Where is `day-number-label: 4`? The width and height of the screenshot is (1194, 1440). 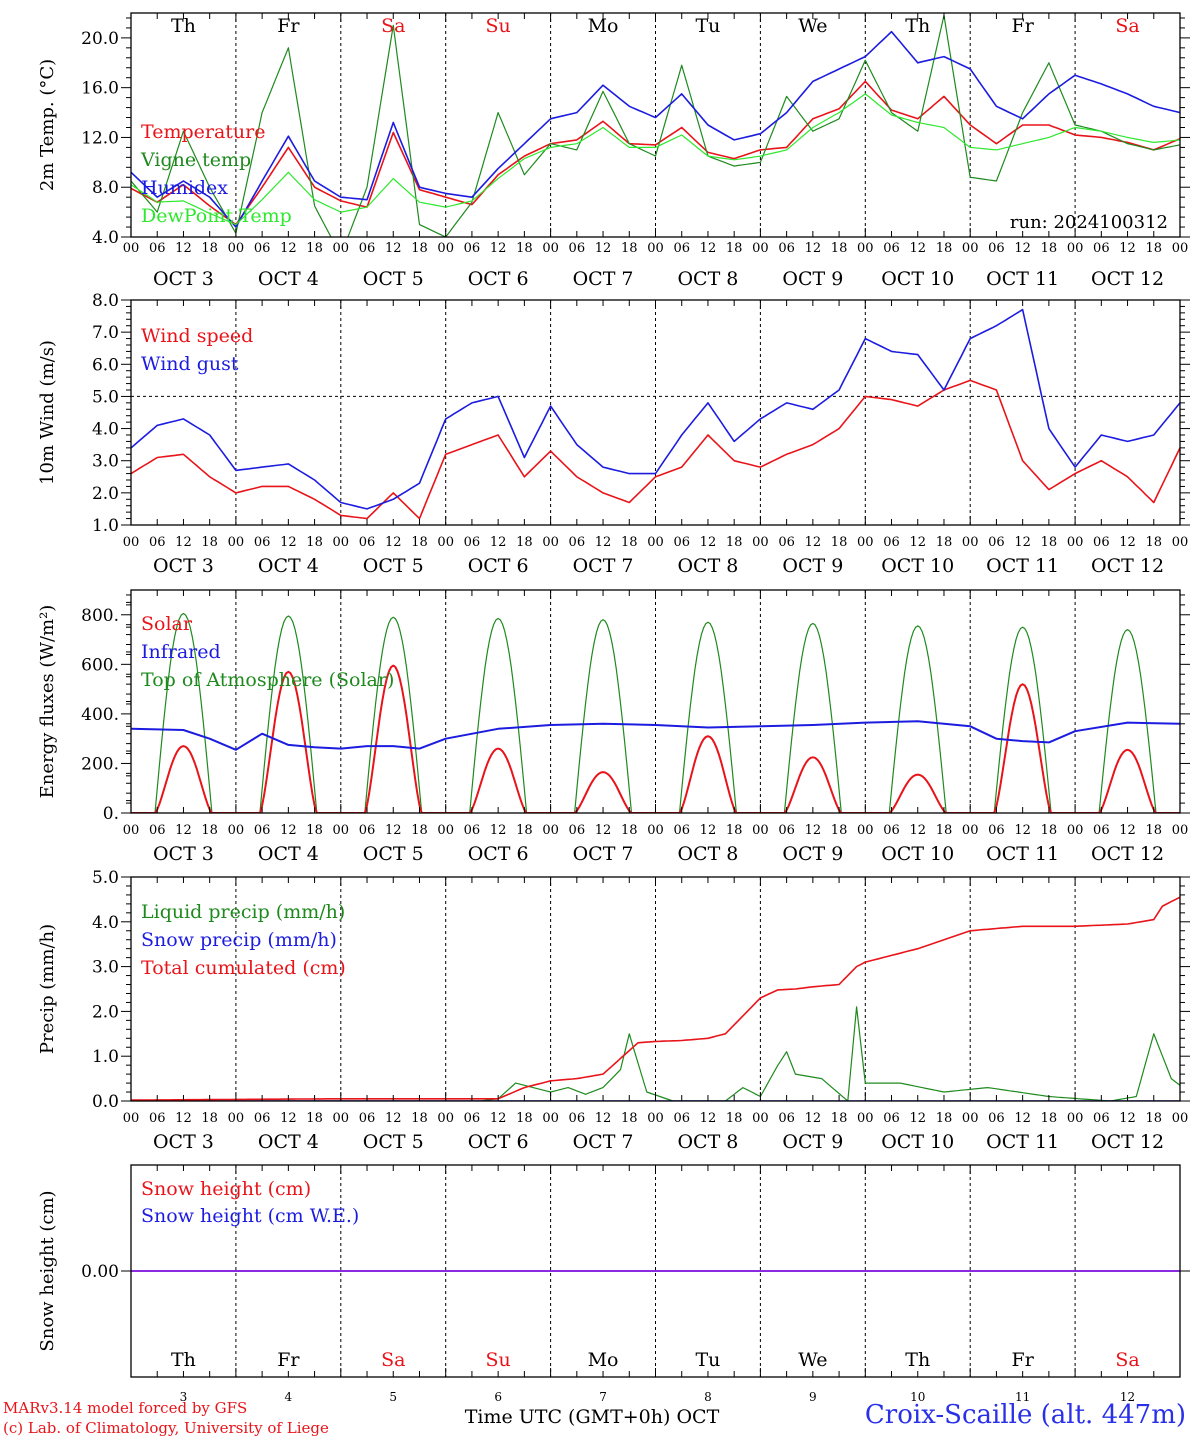
day-number-label: 4 is located at coordinates (289, 1397).